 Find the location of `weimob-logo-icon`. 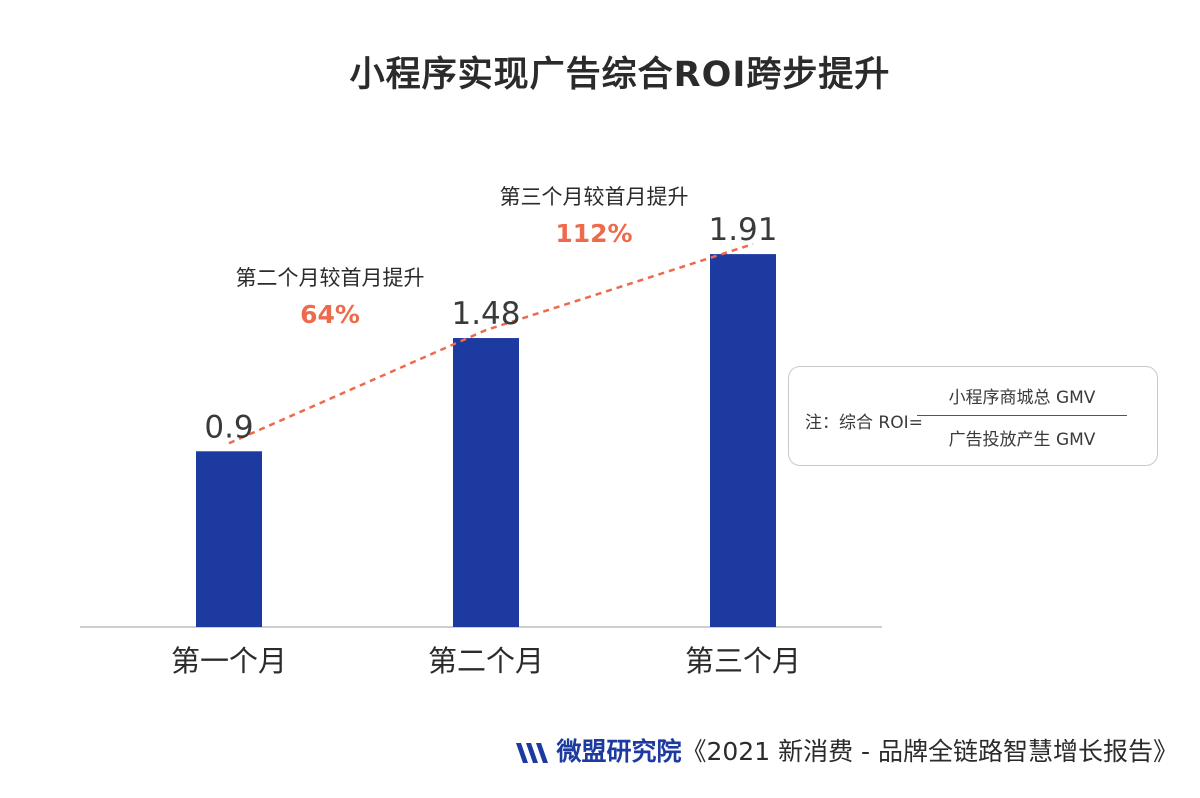

weimob-logo-icon is located at coordinates (533, 756).